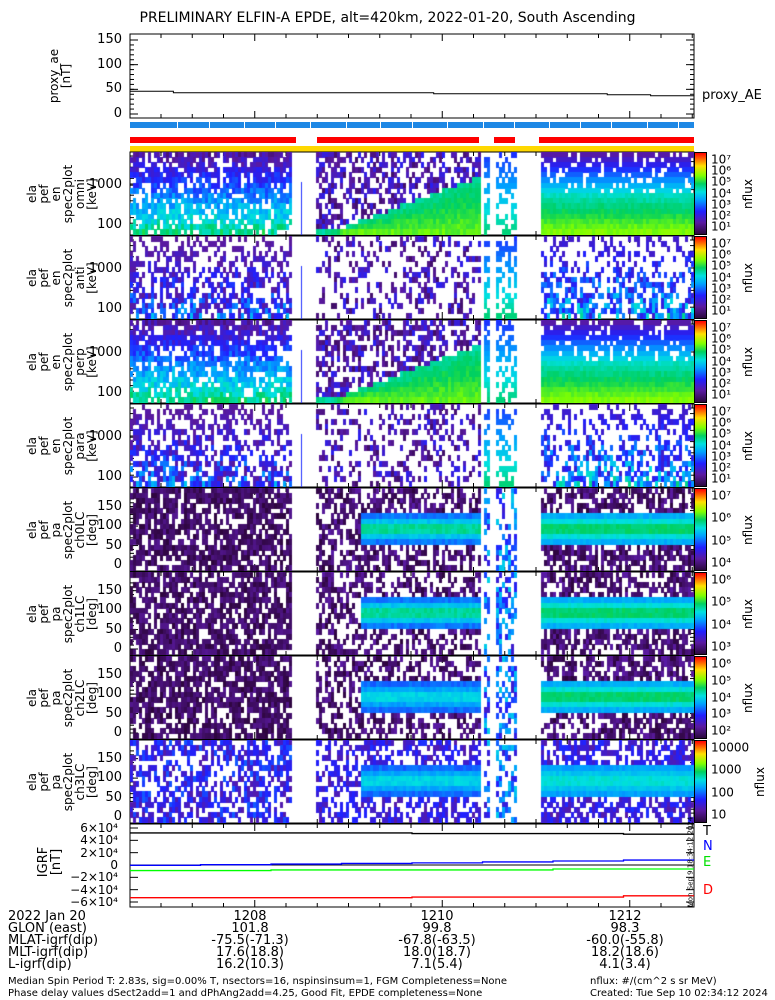 This screenshot has height=1000, width=775. I want to click on energy-ylabel-anti: ela pef en spec2plot anti [keV], so click(62, 278).